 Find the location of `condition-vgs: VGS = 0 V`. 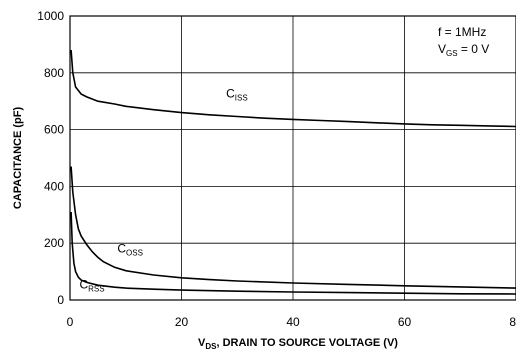

condition-vgs: VGS = 0 V is located at coordinates (463, 50).